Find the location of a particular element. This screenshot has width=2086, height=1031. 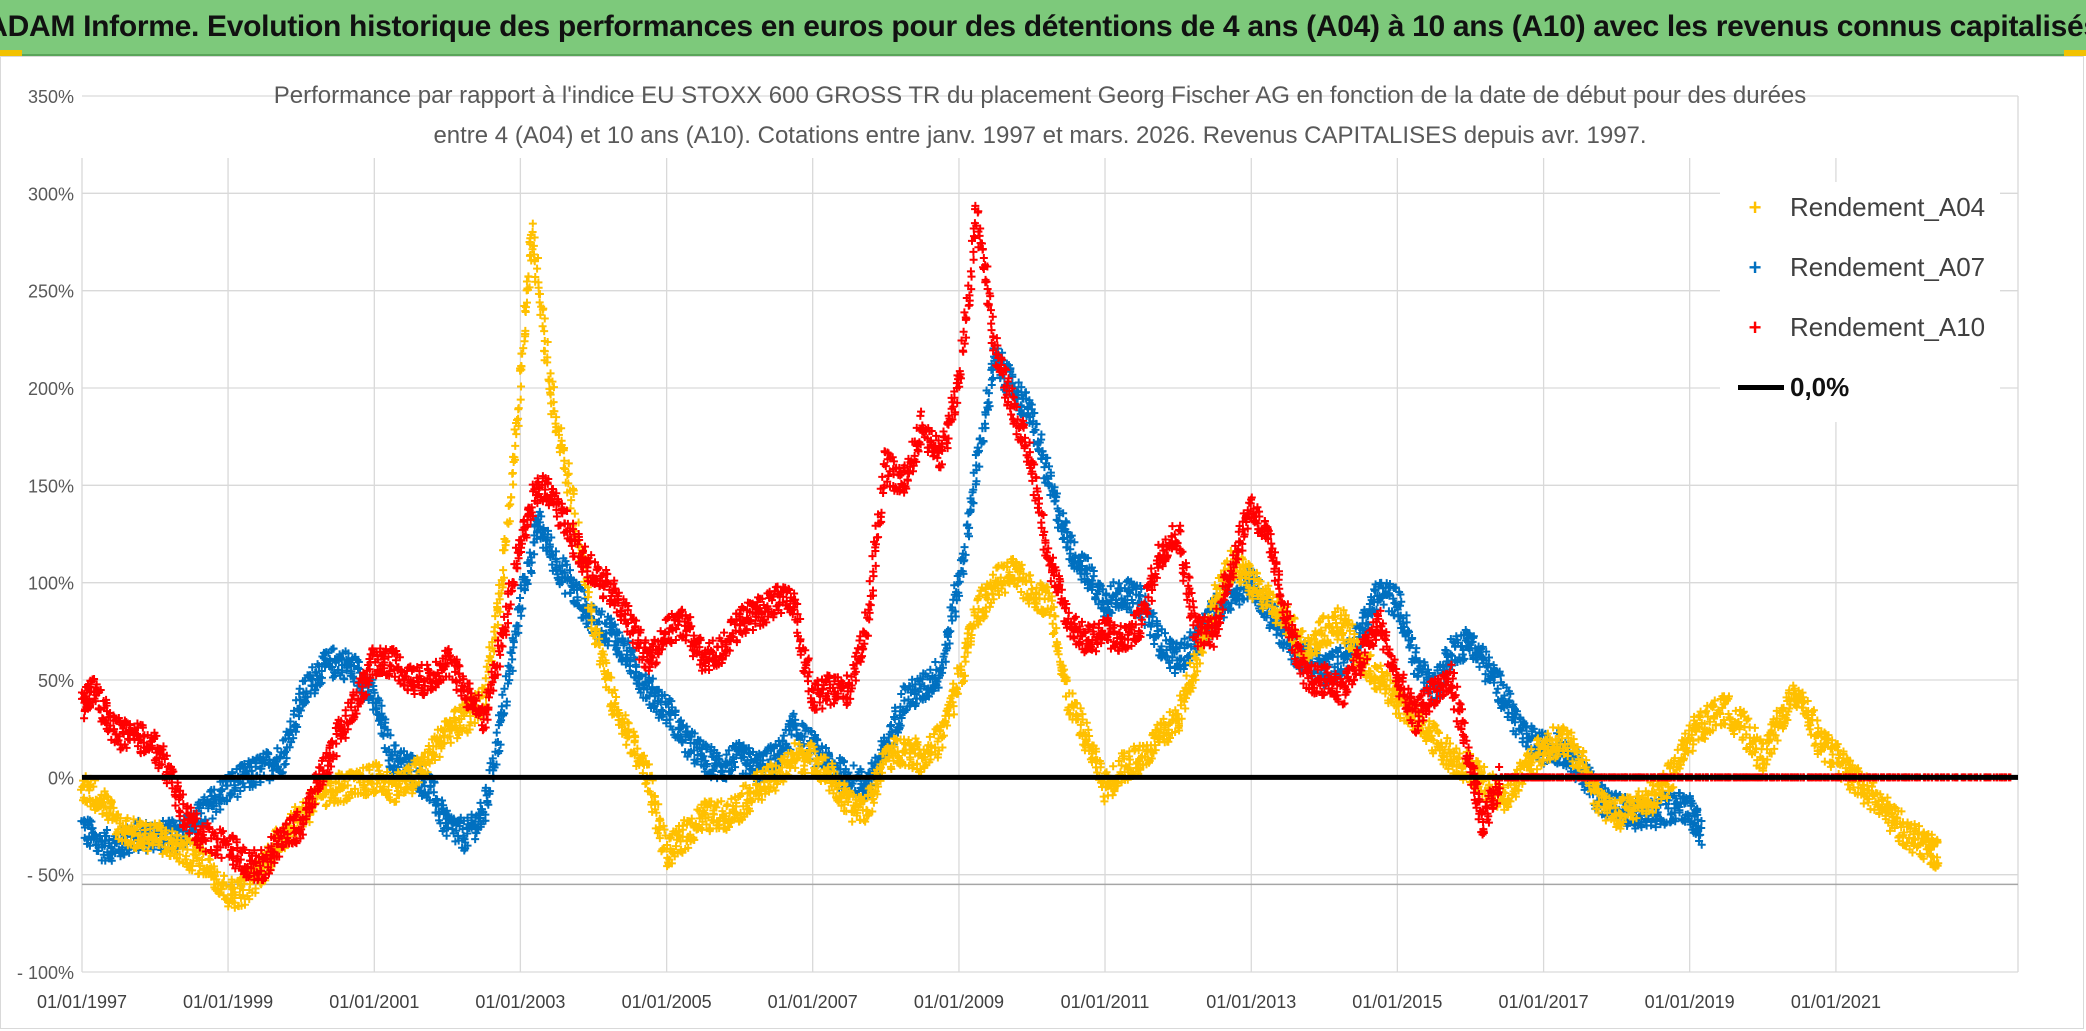

x-tick-label: 01/01/2013 is located at coordinates (1251, 1002).